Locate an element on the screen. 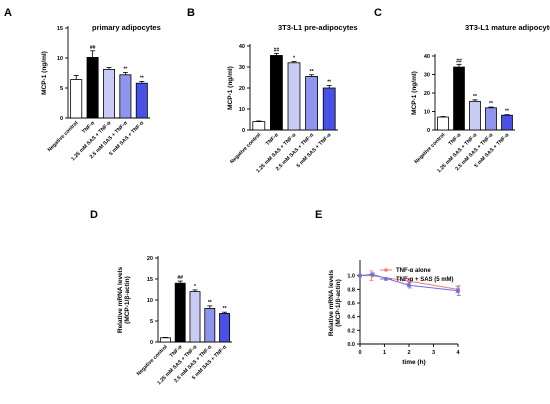 The width and height of the screenshot is (550, 404). panel-letter-e: E is located at coordinates (318, 215).